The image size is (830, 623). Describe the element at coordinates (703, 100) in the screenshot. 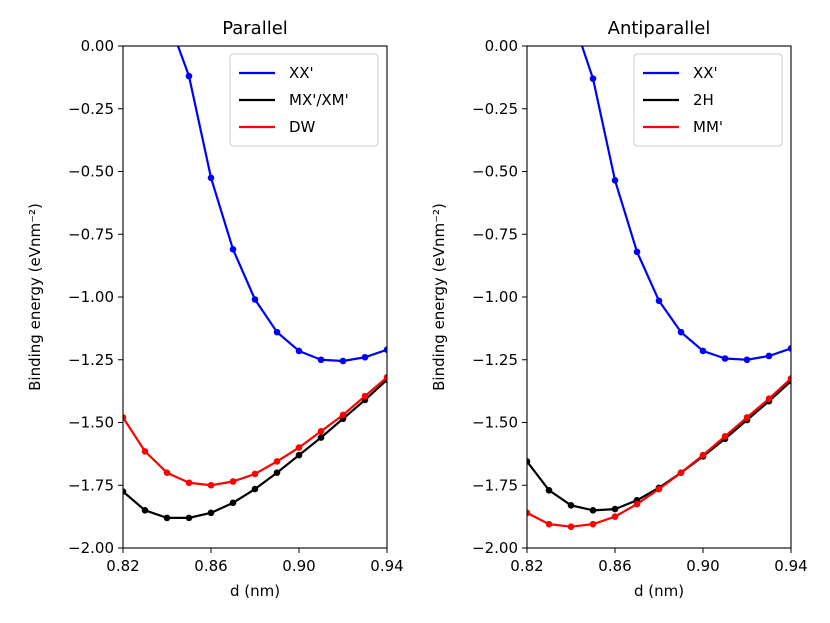

I see `legend-label-2h: 2H` at that location.